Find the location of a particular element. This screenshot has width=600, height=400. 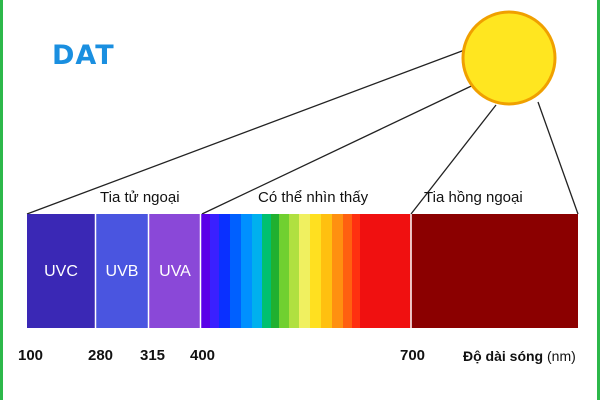

tick-100: 100 is located at coordinates (31, 355).